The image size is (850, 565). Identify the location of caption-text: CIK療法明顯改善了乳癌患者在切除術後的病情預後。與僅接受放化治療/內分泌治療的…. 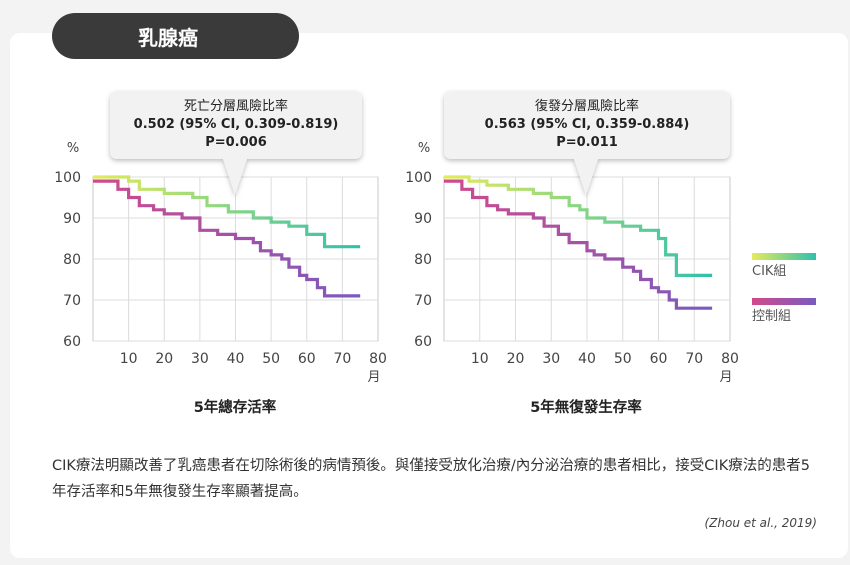
(431, 479).